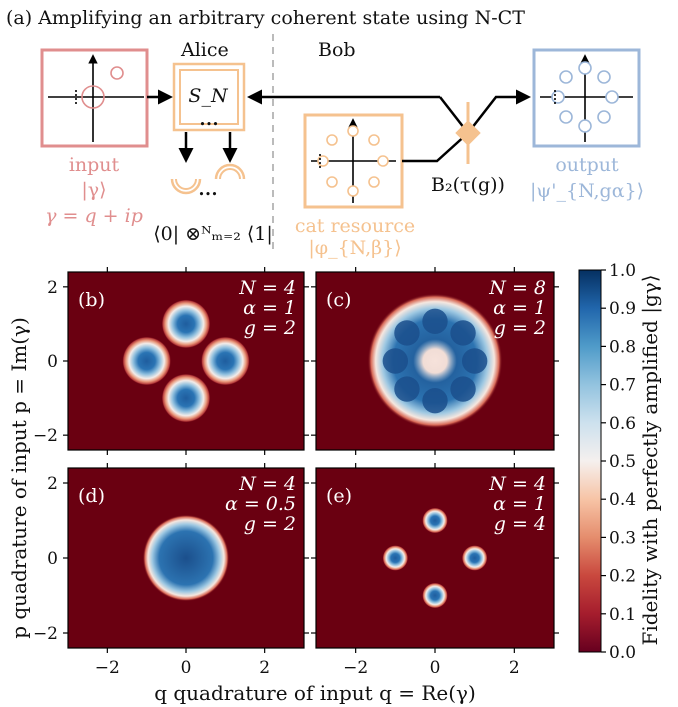 The image size is (678, 707). Describe the element at coordinates (517, 288) in the screenshot. I see `panel-param-N: N = 8` at that location.